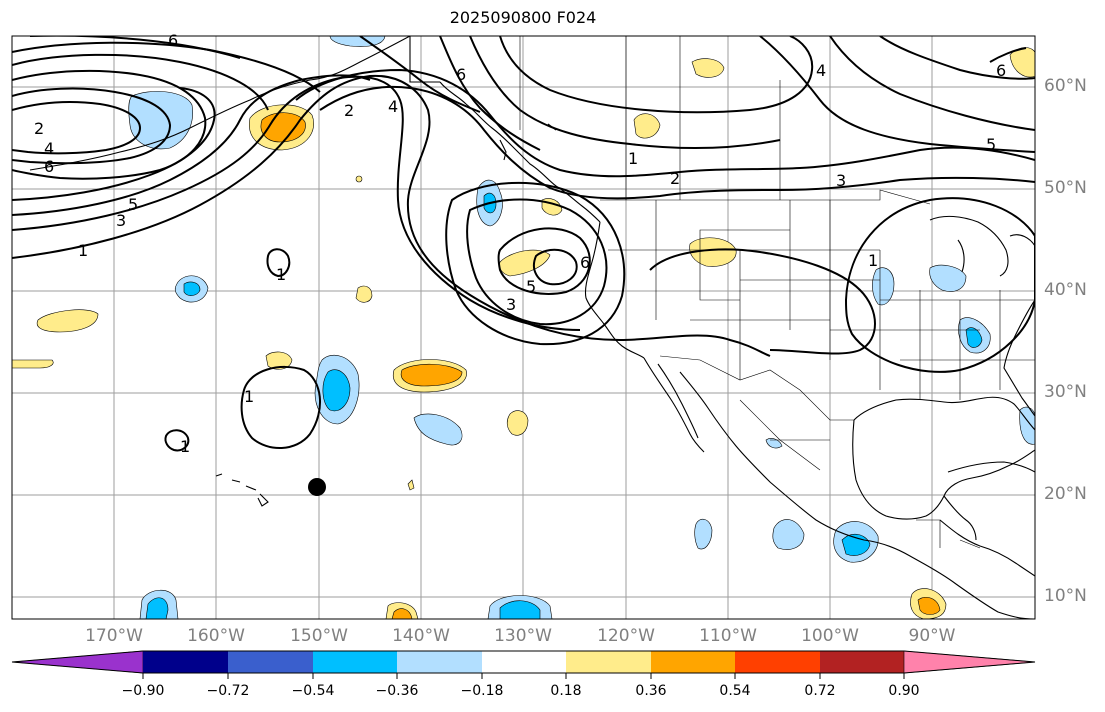 The image size is (1105, 712). I want to click on lon-label: 150°W, so click(319, 636).